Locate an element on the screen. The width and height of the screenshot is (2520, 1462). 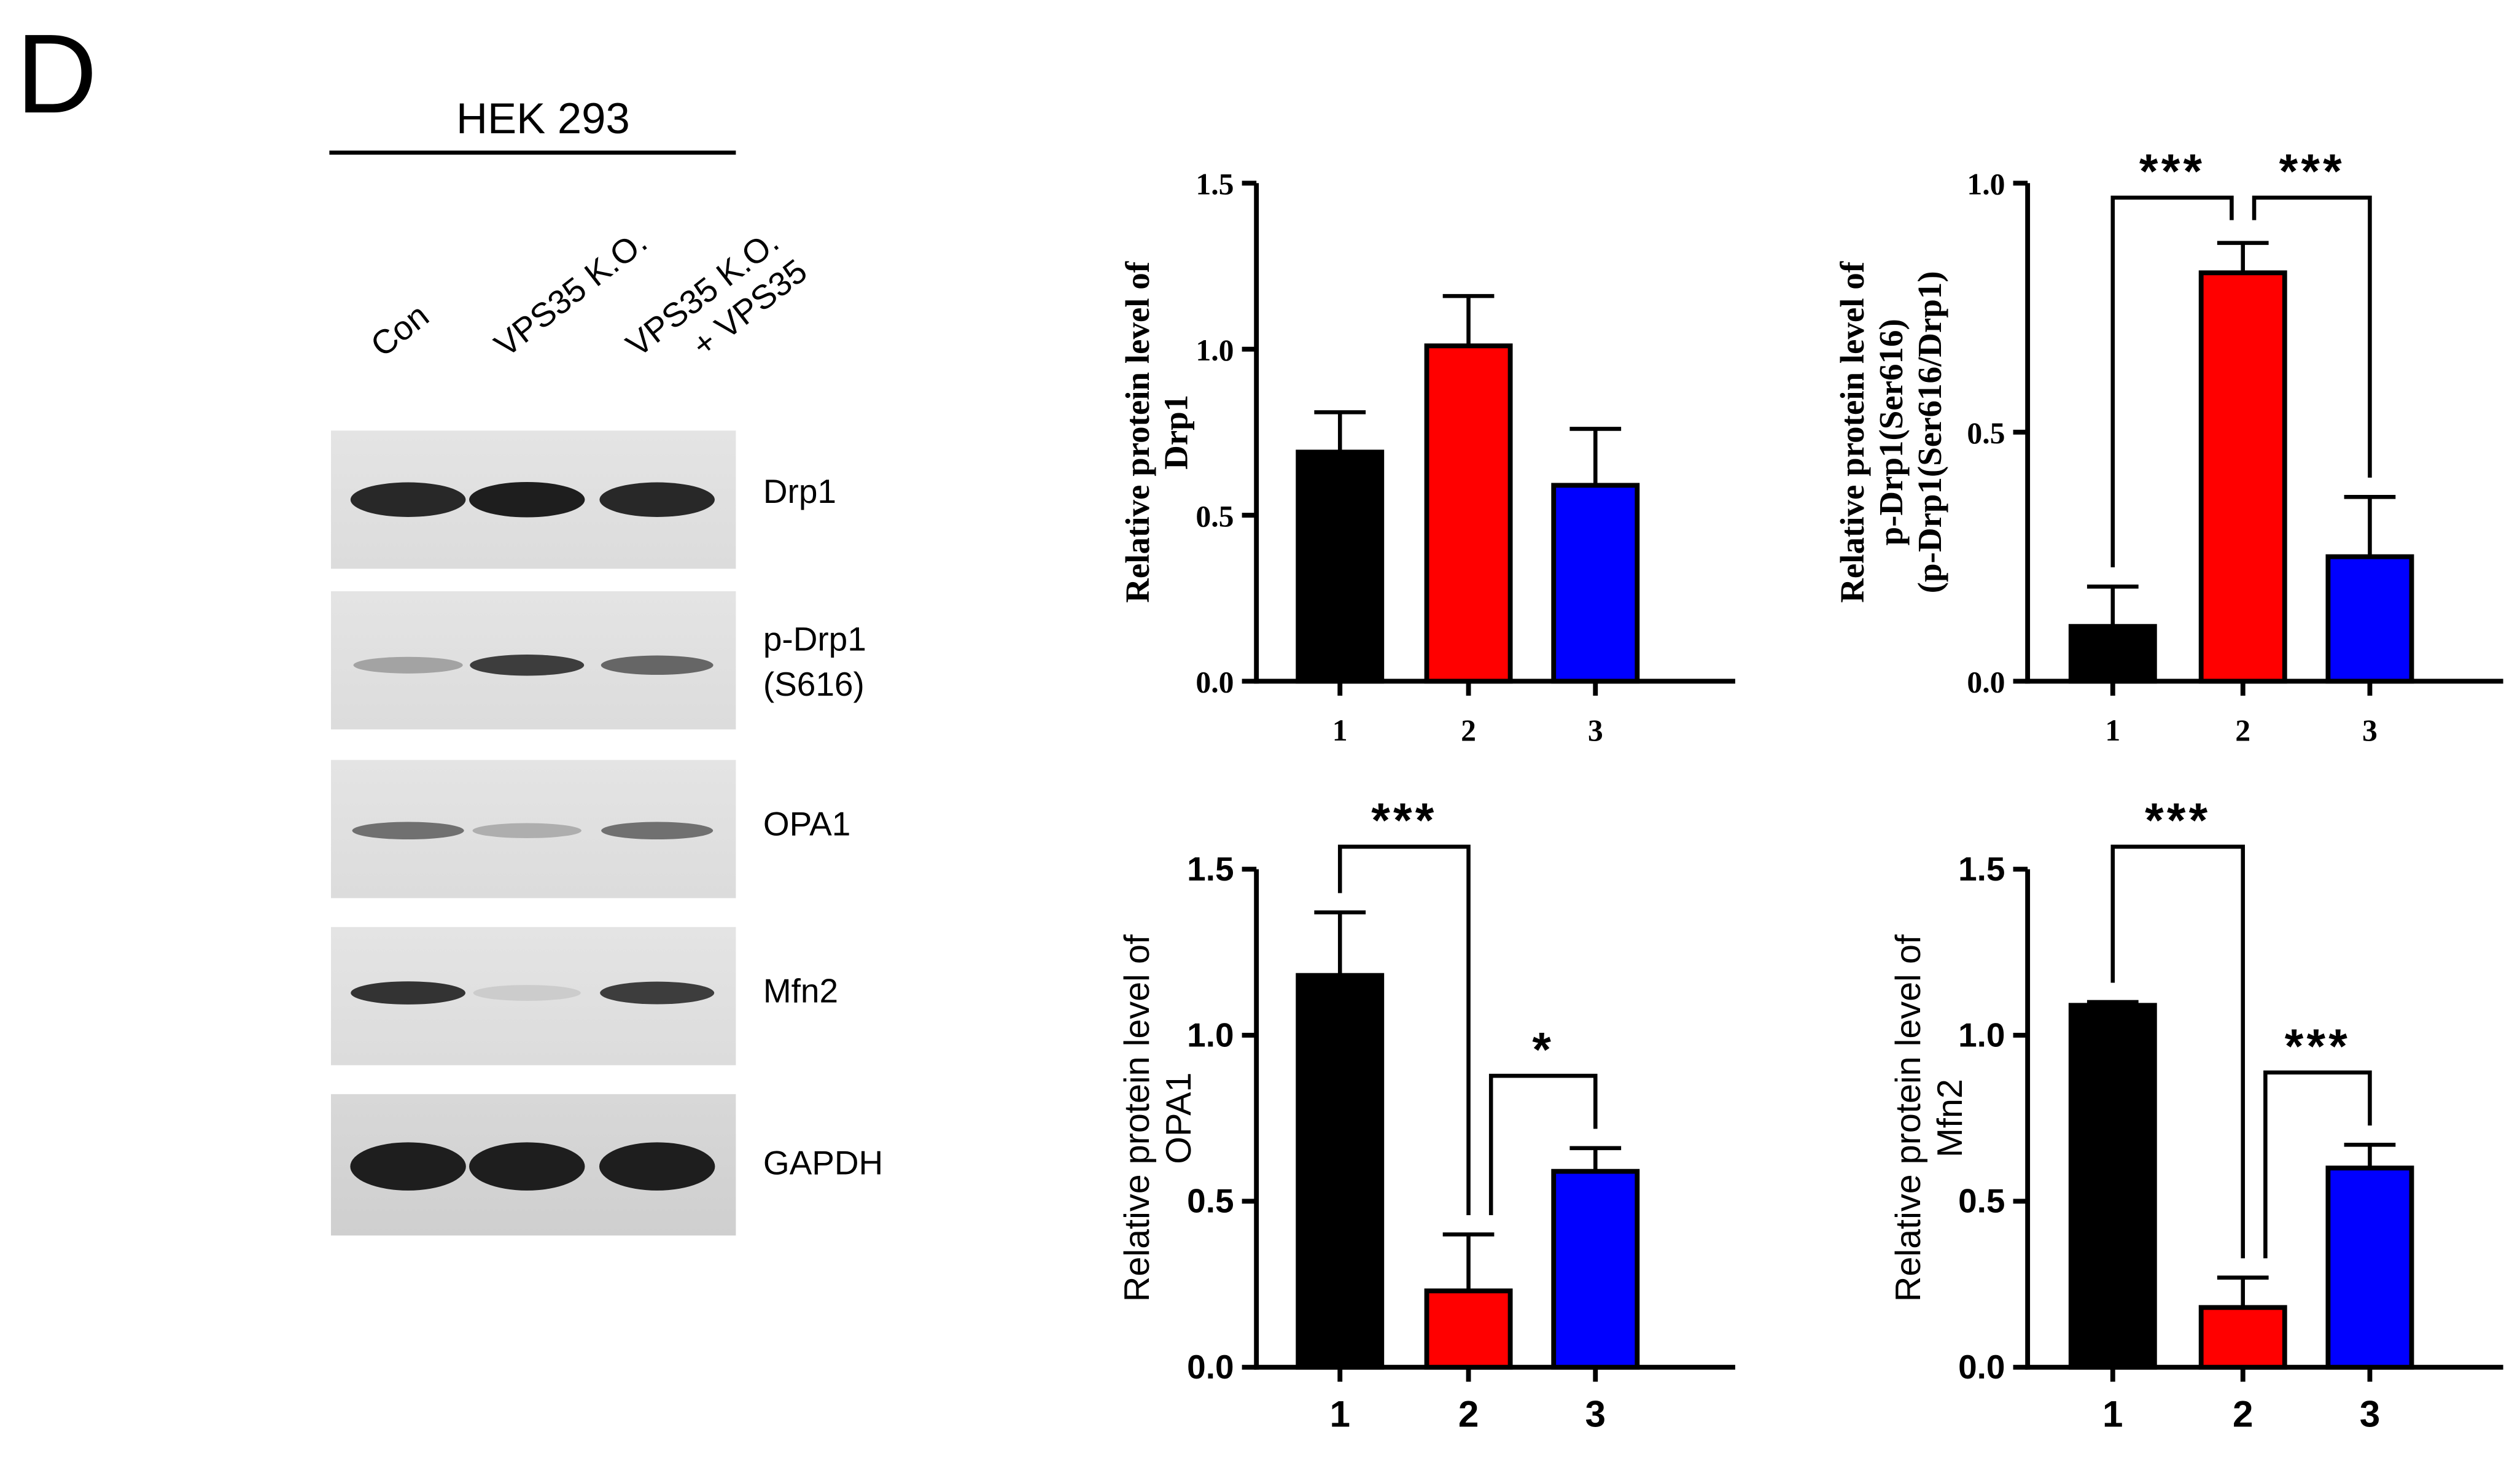
y-axis-label-line-pdrp1-2: (p-Drp1(Ser616/Drp1) is located at coordinates (1929, 432).